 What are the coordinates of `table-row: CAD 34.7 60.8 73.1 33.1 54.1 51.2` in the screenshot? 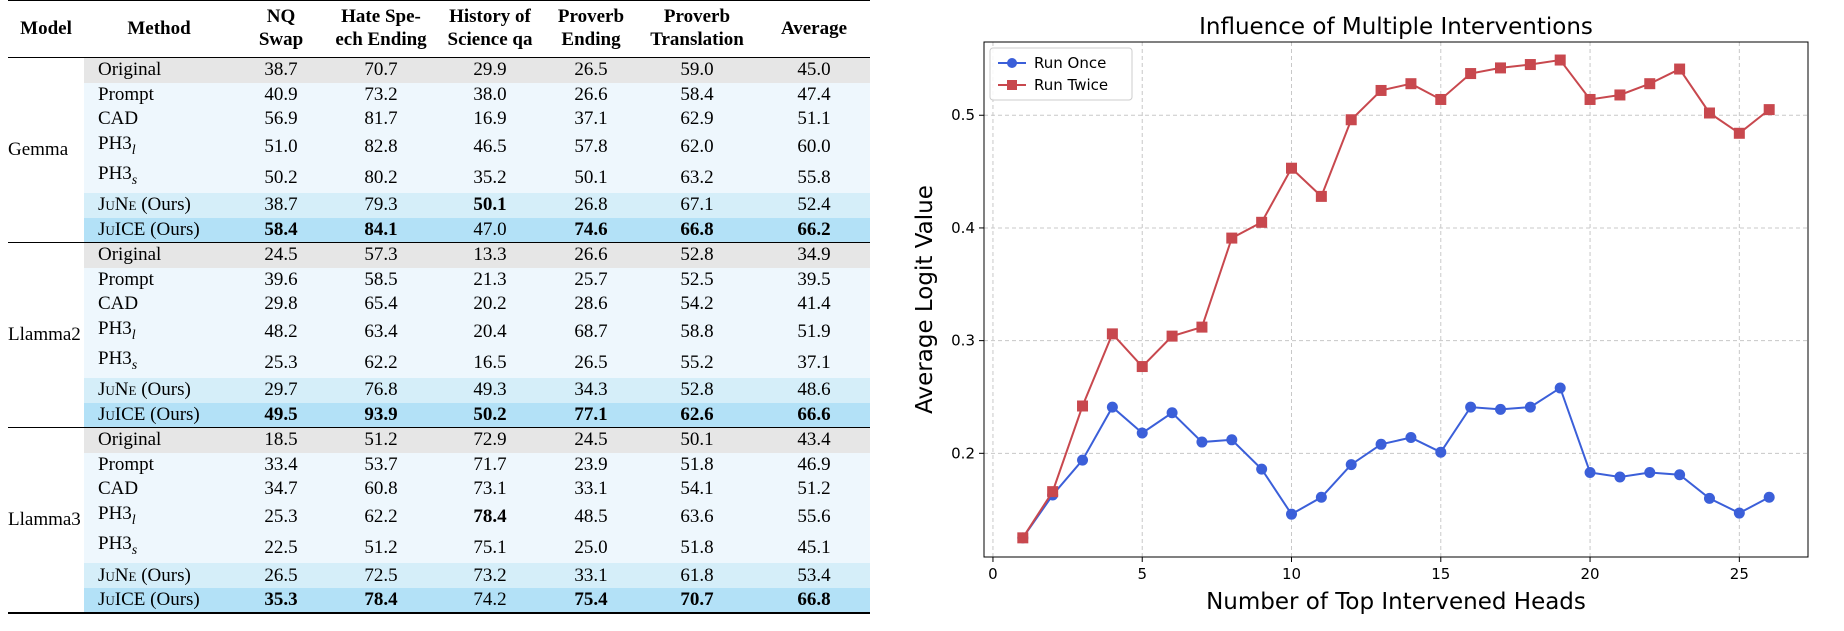 It's located at (439, 489).